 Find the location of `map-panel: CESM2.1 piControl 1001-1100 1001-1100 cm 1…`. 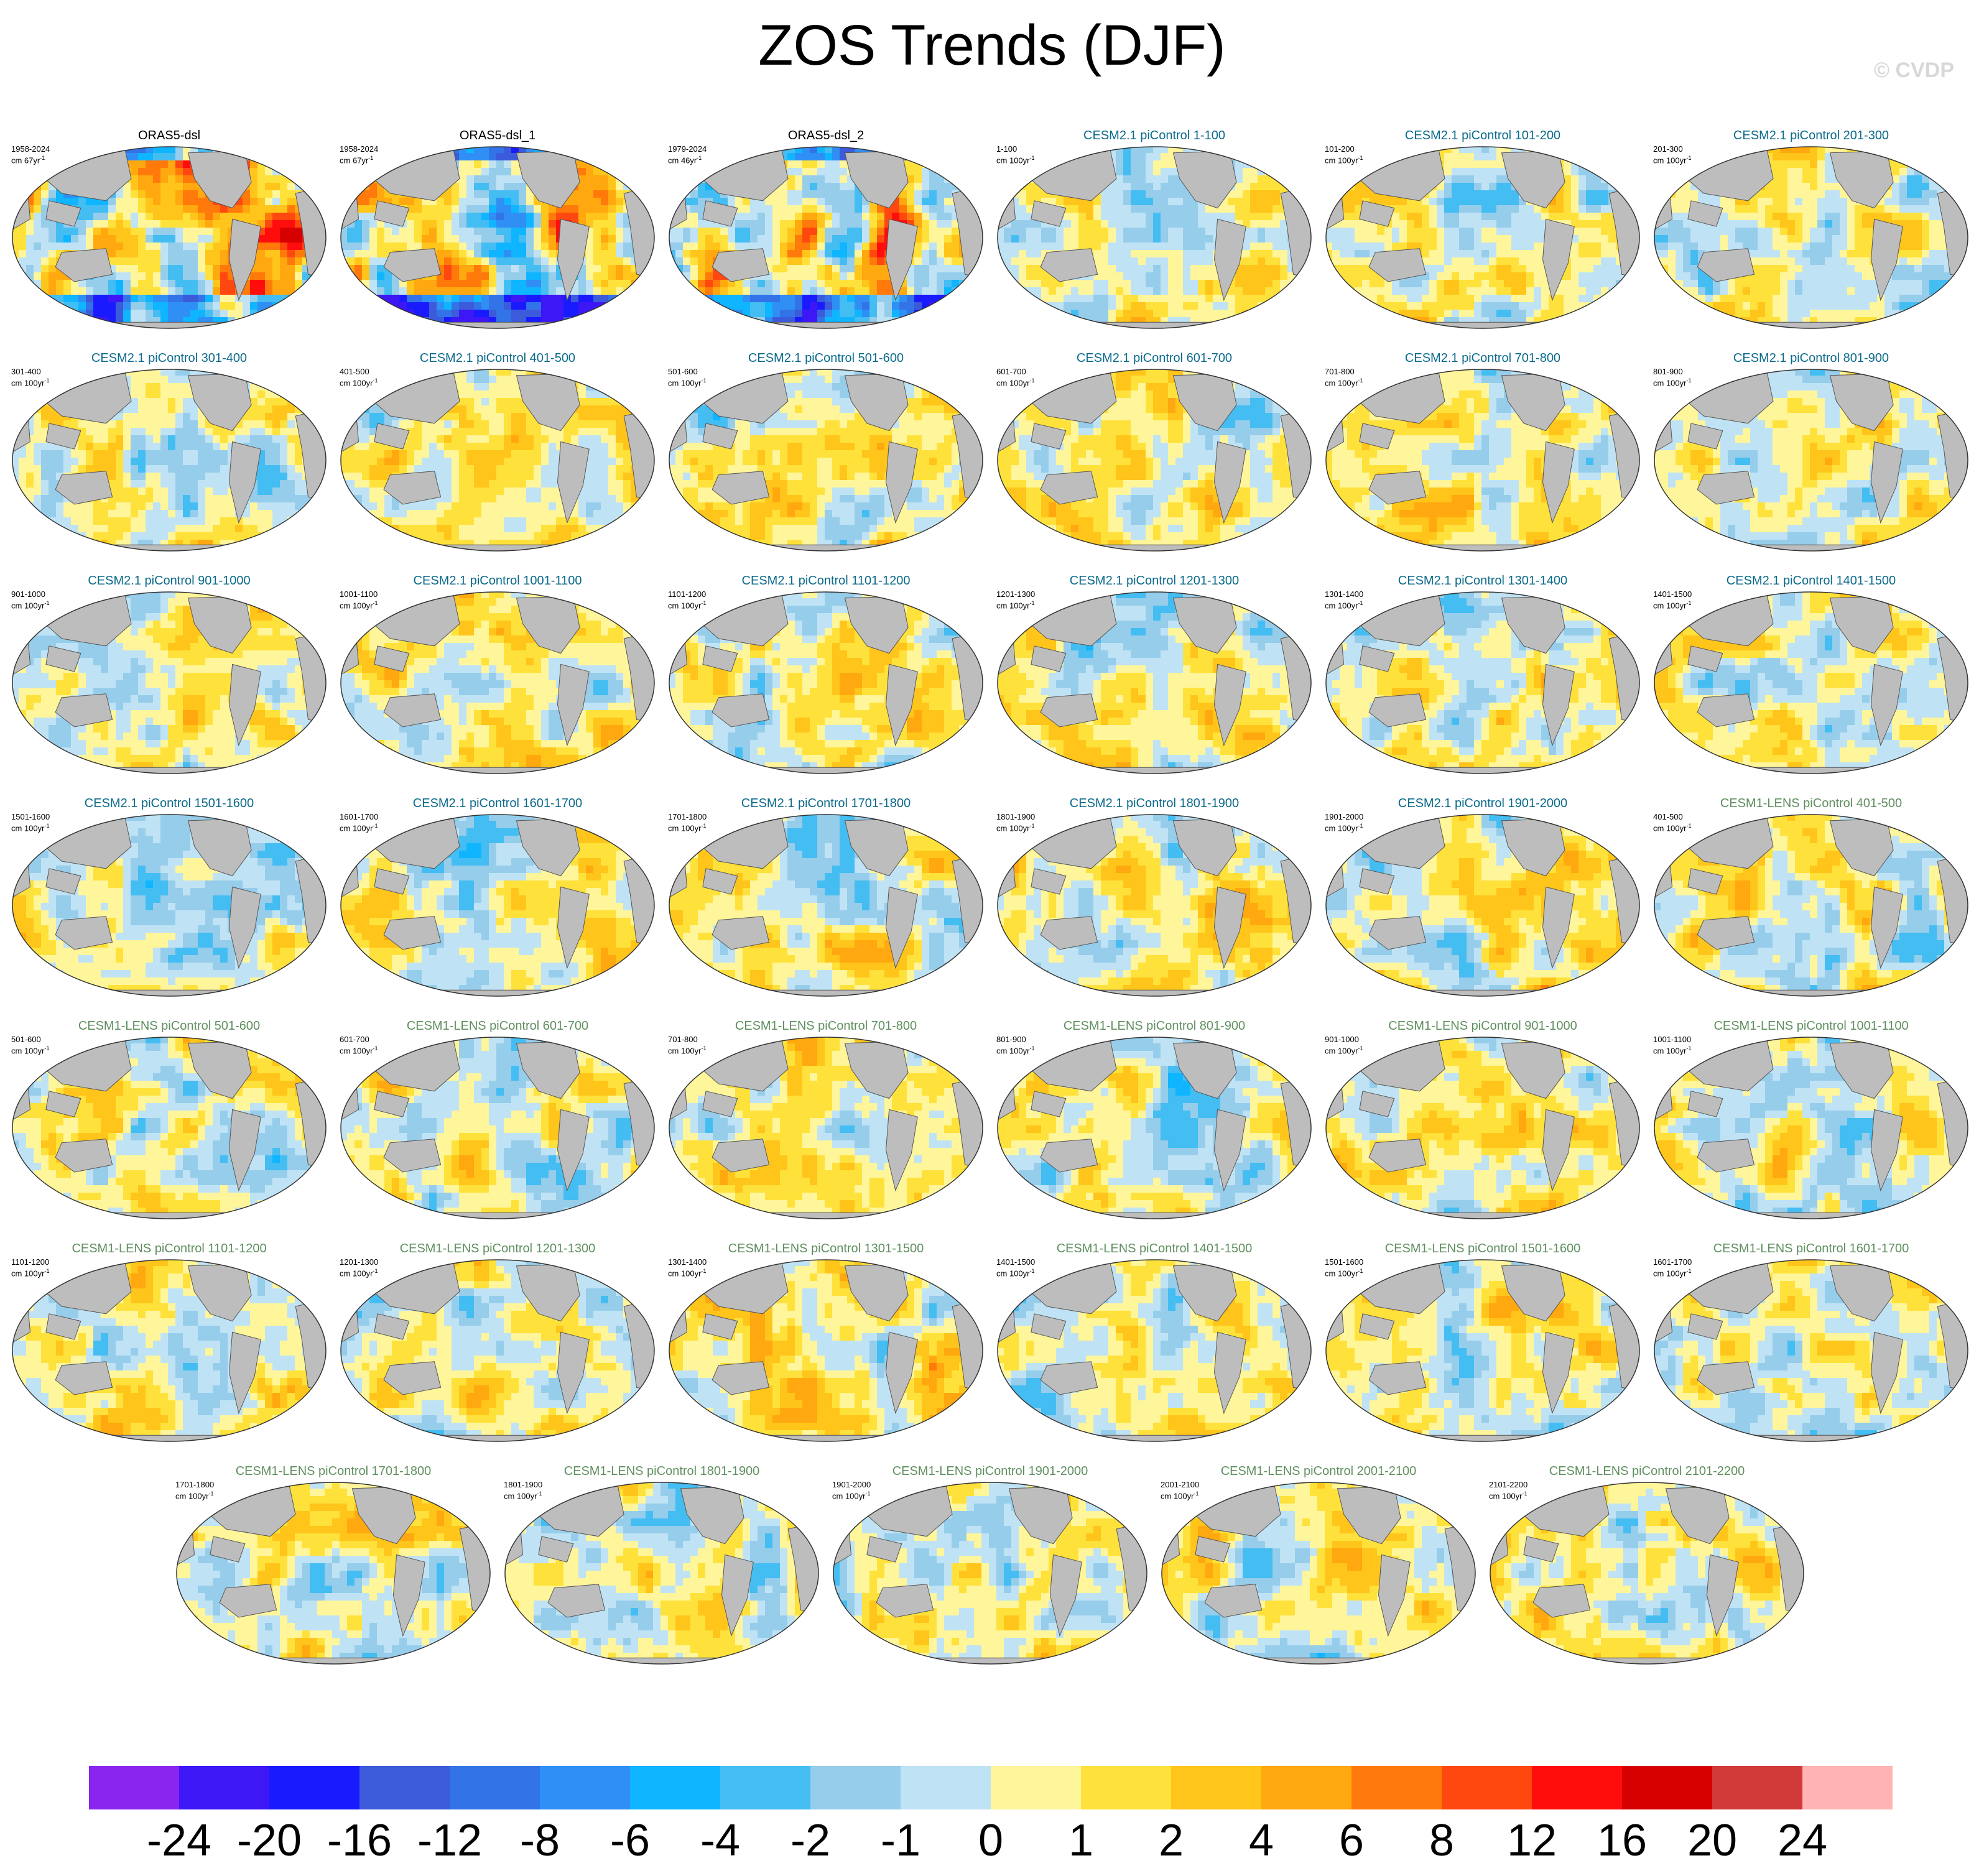

map-panel: CESM2.1 piControl 1001-1100 1001-1100 cm 1… is located at coordinates (497, 676).